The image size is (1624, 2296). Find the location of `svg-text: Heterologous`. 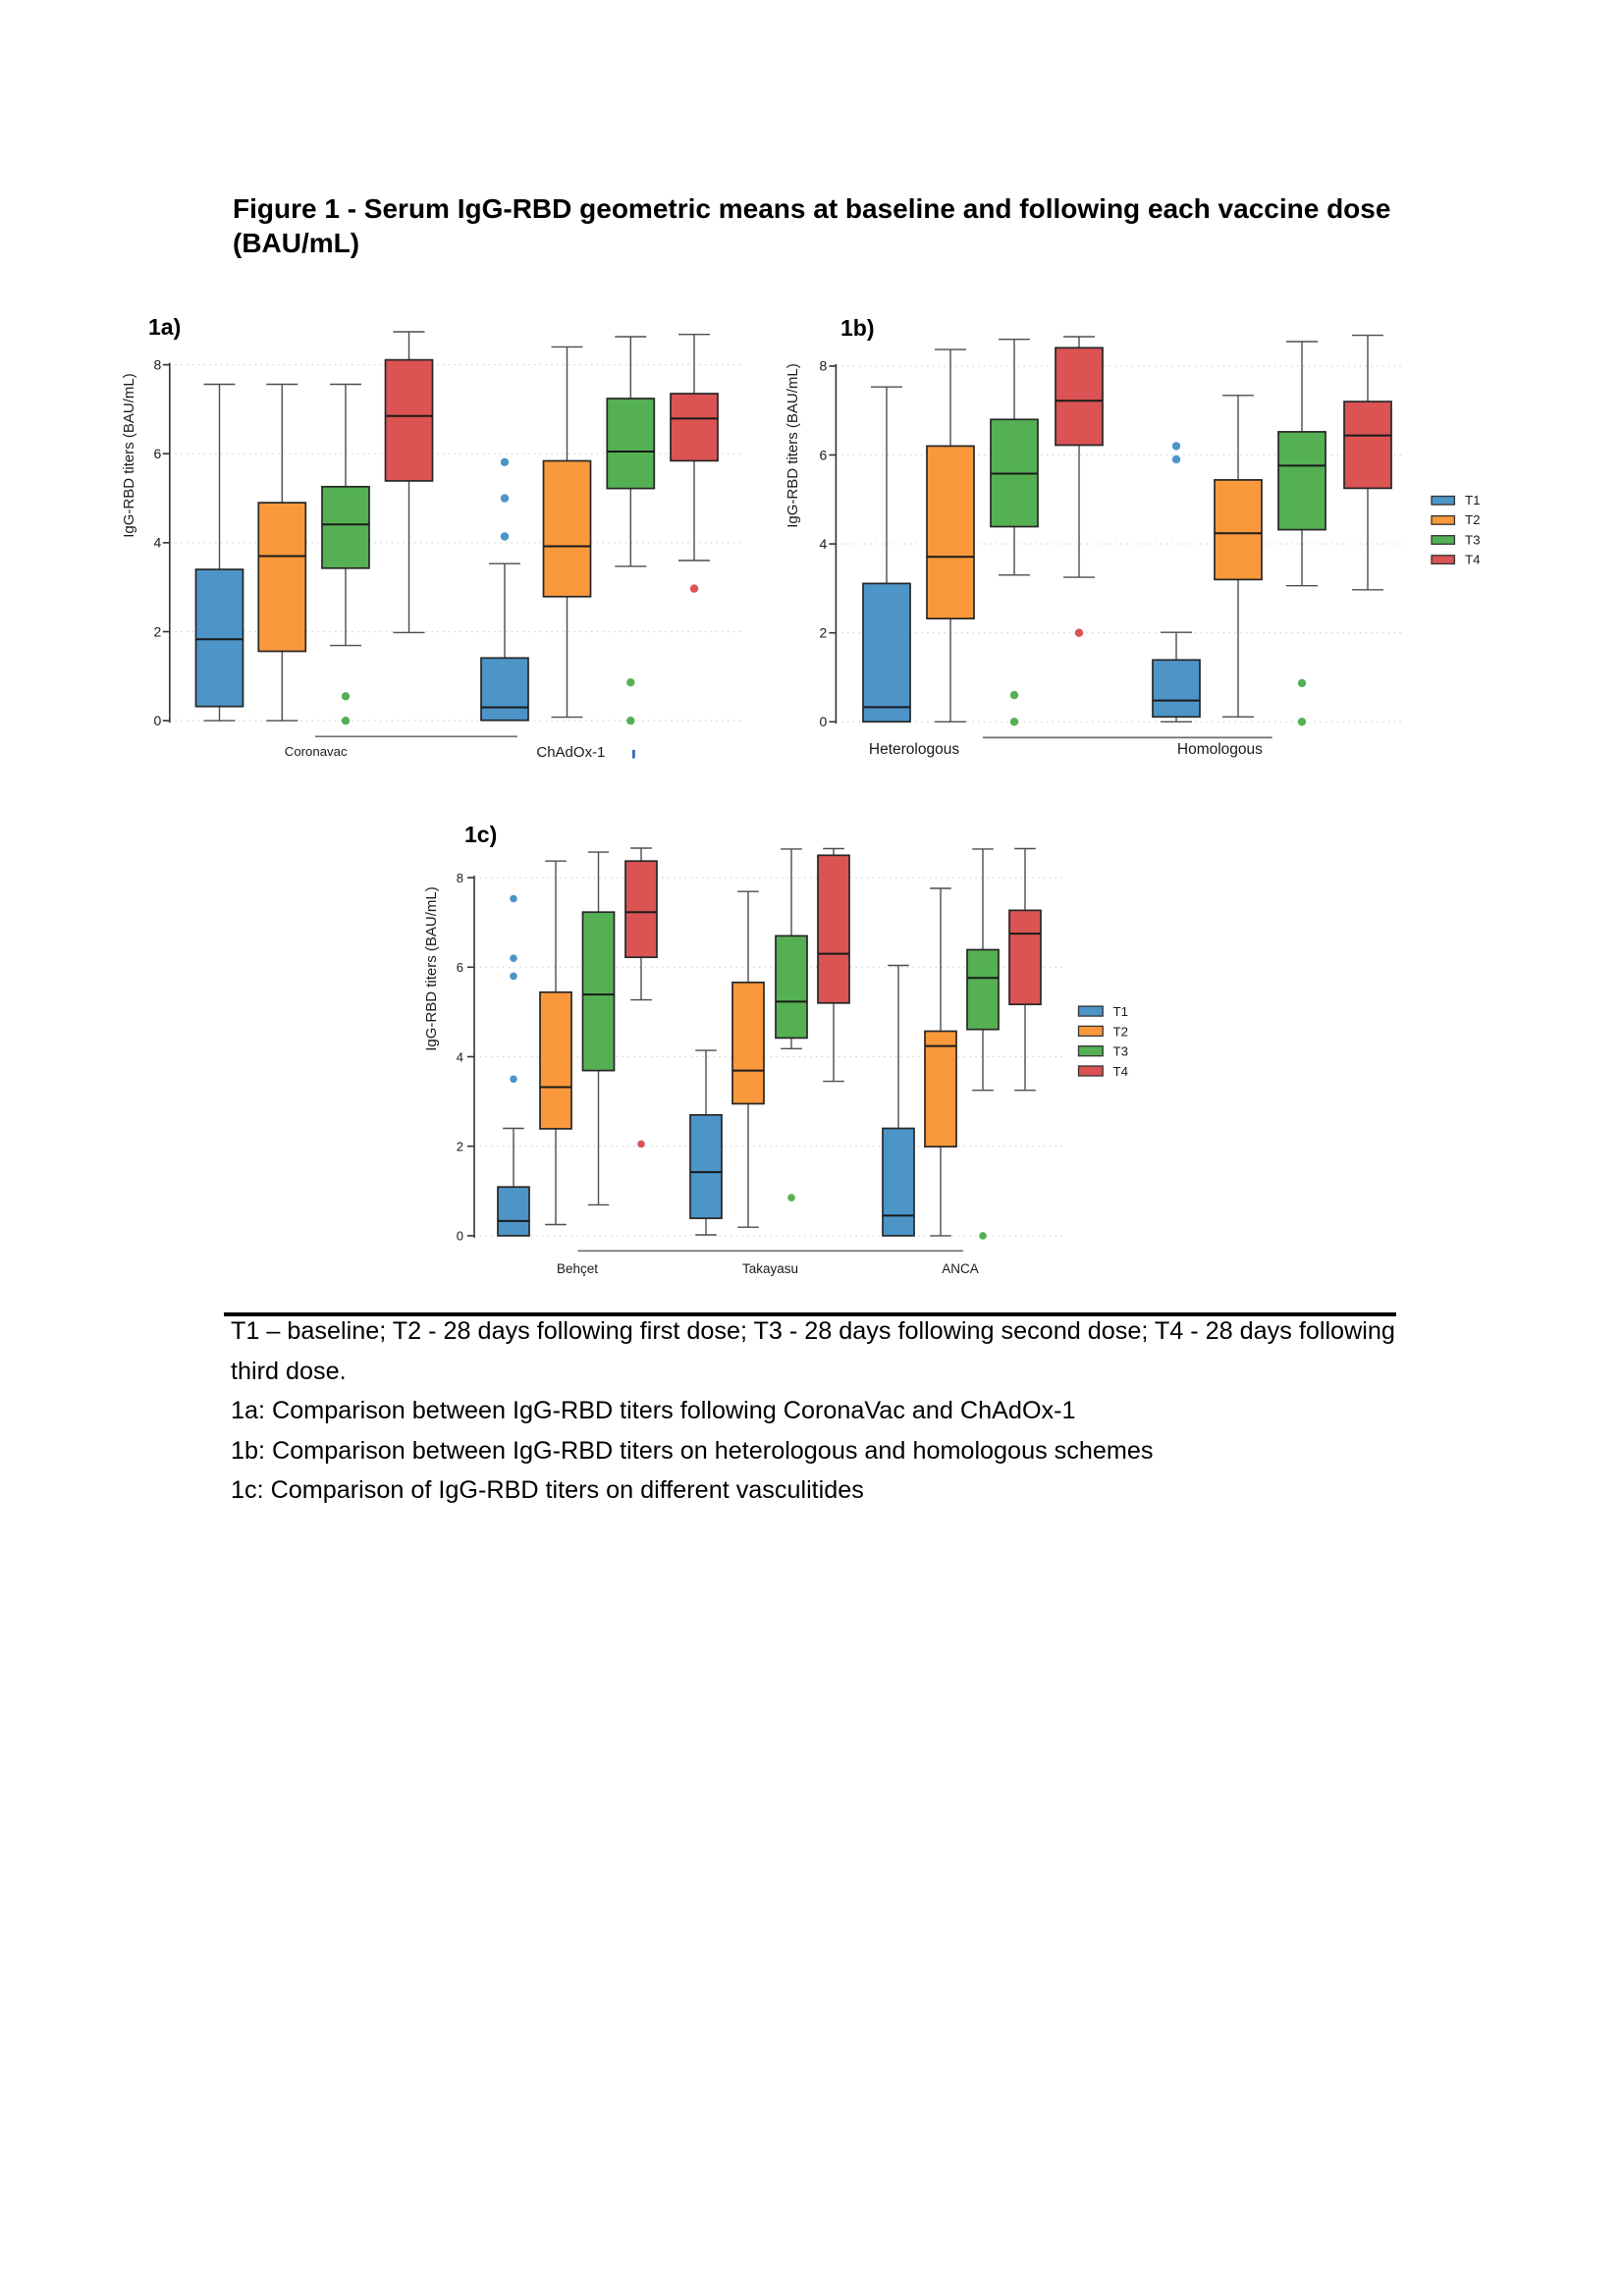

svg-text: Heterologous is located at coordinates (914, 749).